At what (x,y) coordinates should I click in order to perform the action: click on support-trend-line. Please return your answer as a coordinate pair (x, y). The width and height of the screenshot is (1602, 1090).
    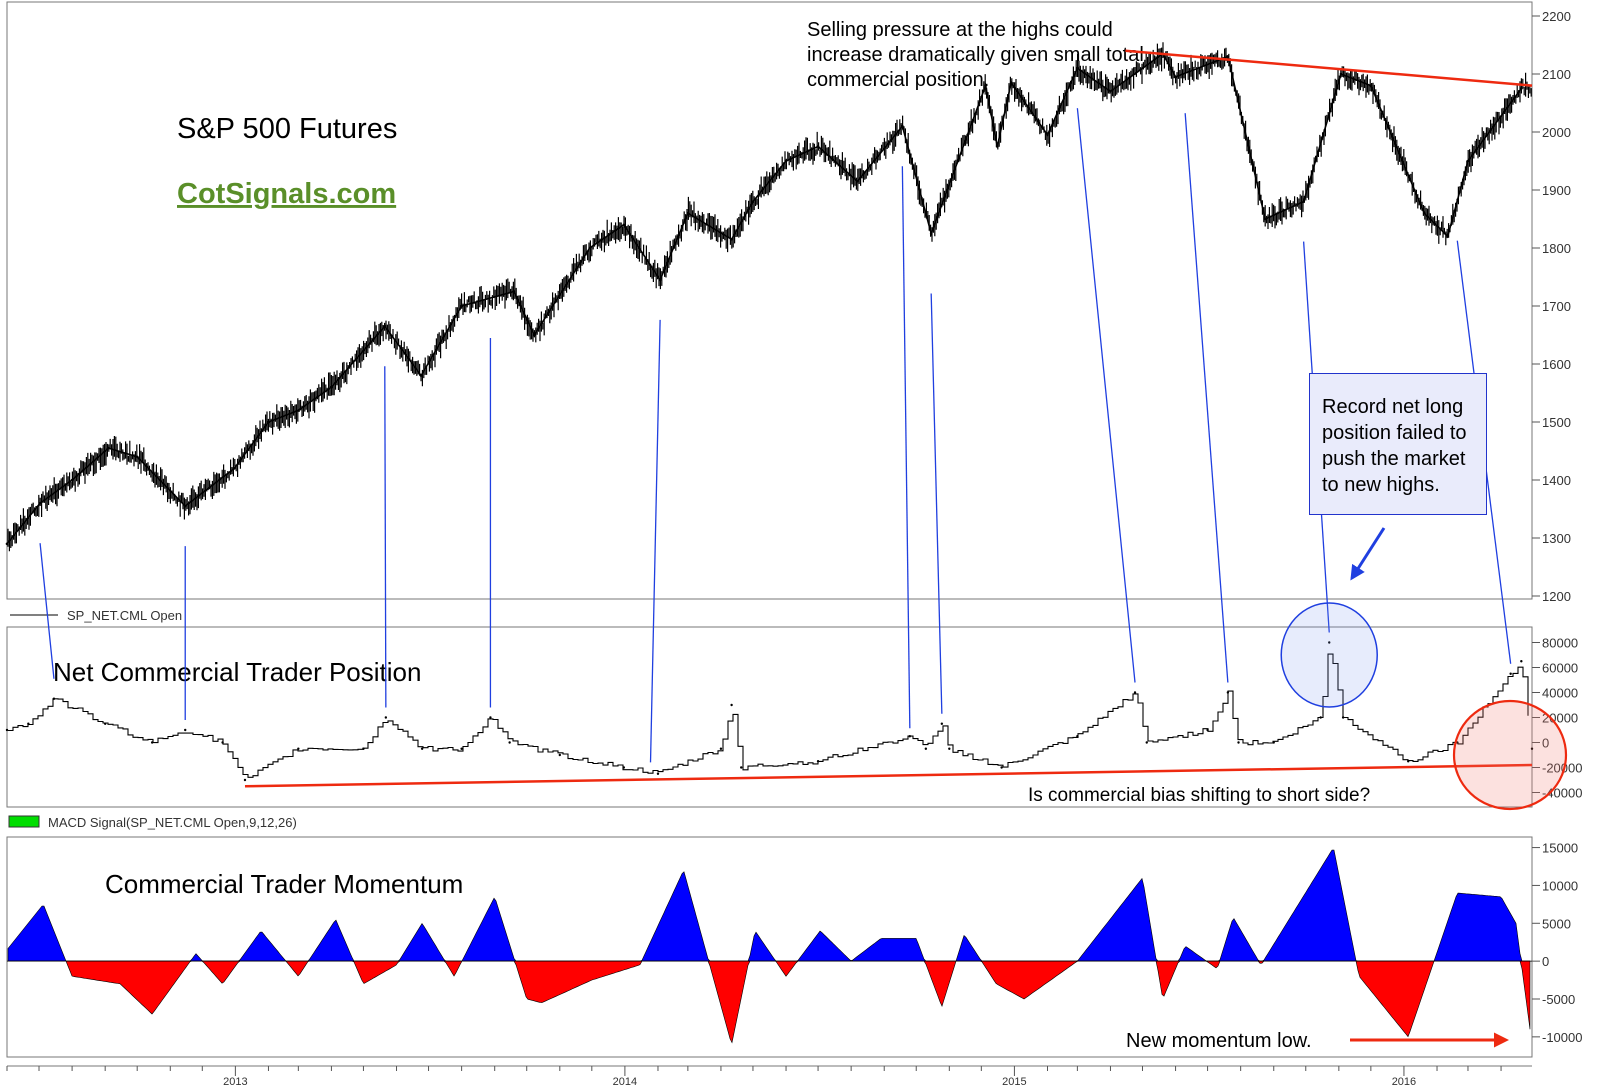
    Looking at the image, I should click on (888, 775).